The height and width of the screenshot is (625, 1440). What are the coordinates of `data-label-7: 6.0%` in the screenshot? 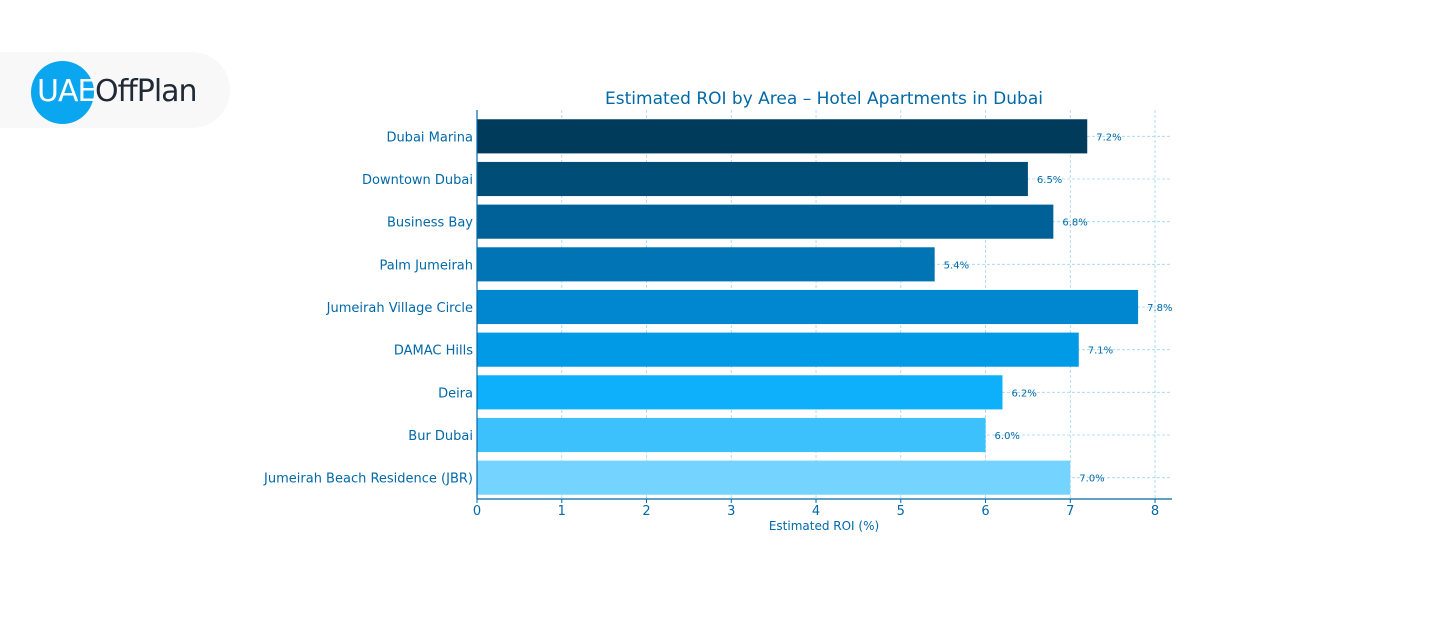 It's located at (1007, 436).